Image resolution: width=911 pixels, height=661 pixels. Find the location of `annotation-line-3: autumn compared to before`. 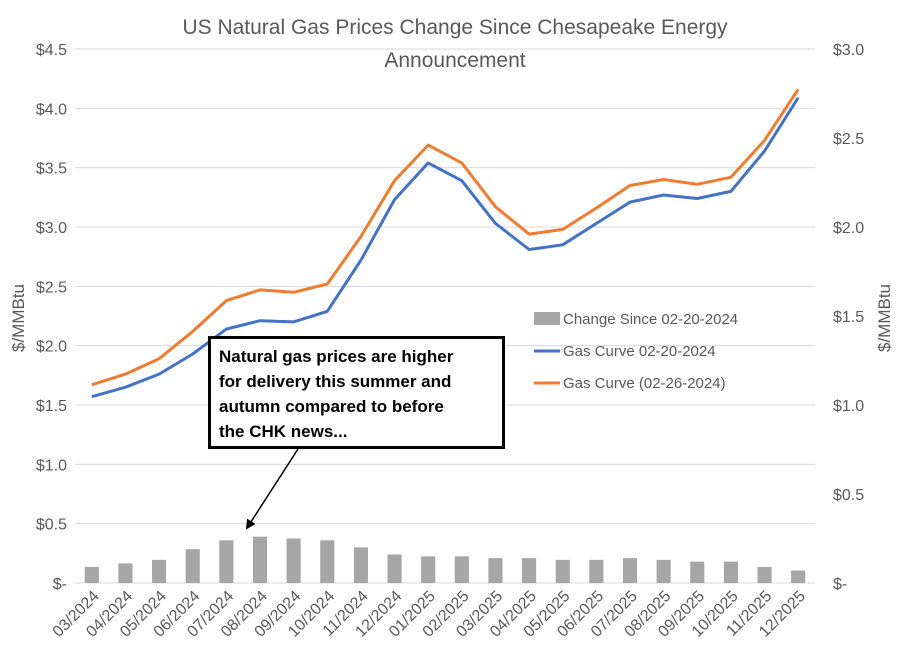

annotation-line-3: autumn compared to before is located at coordinates (331, 406).